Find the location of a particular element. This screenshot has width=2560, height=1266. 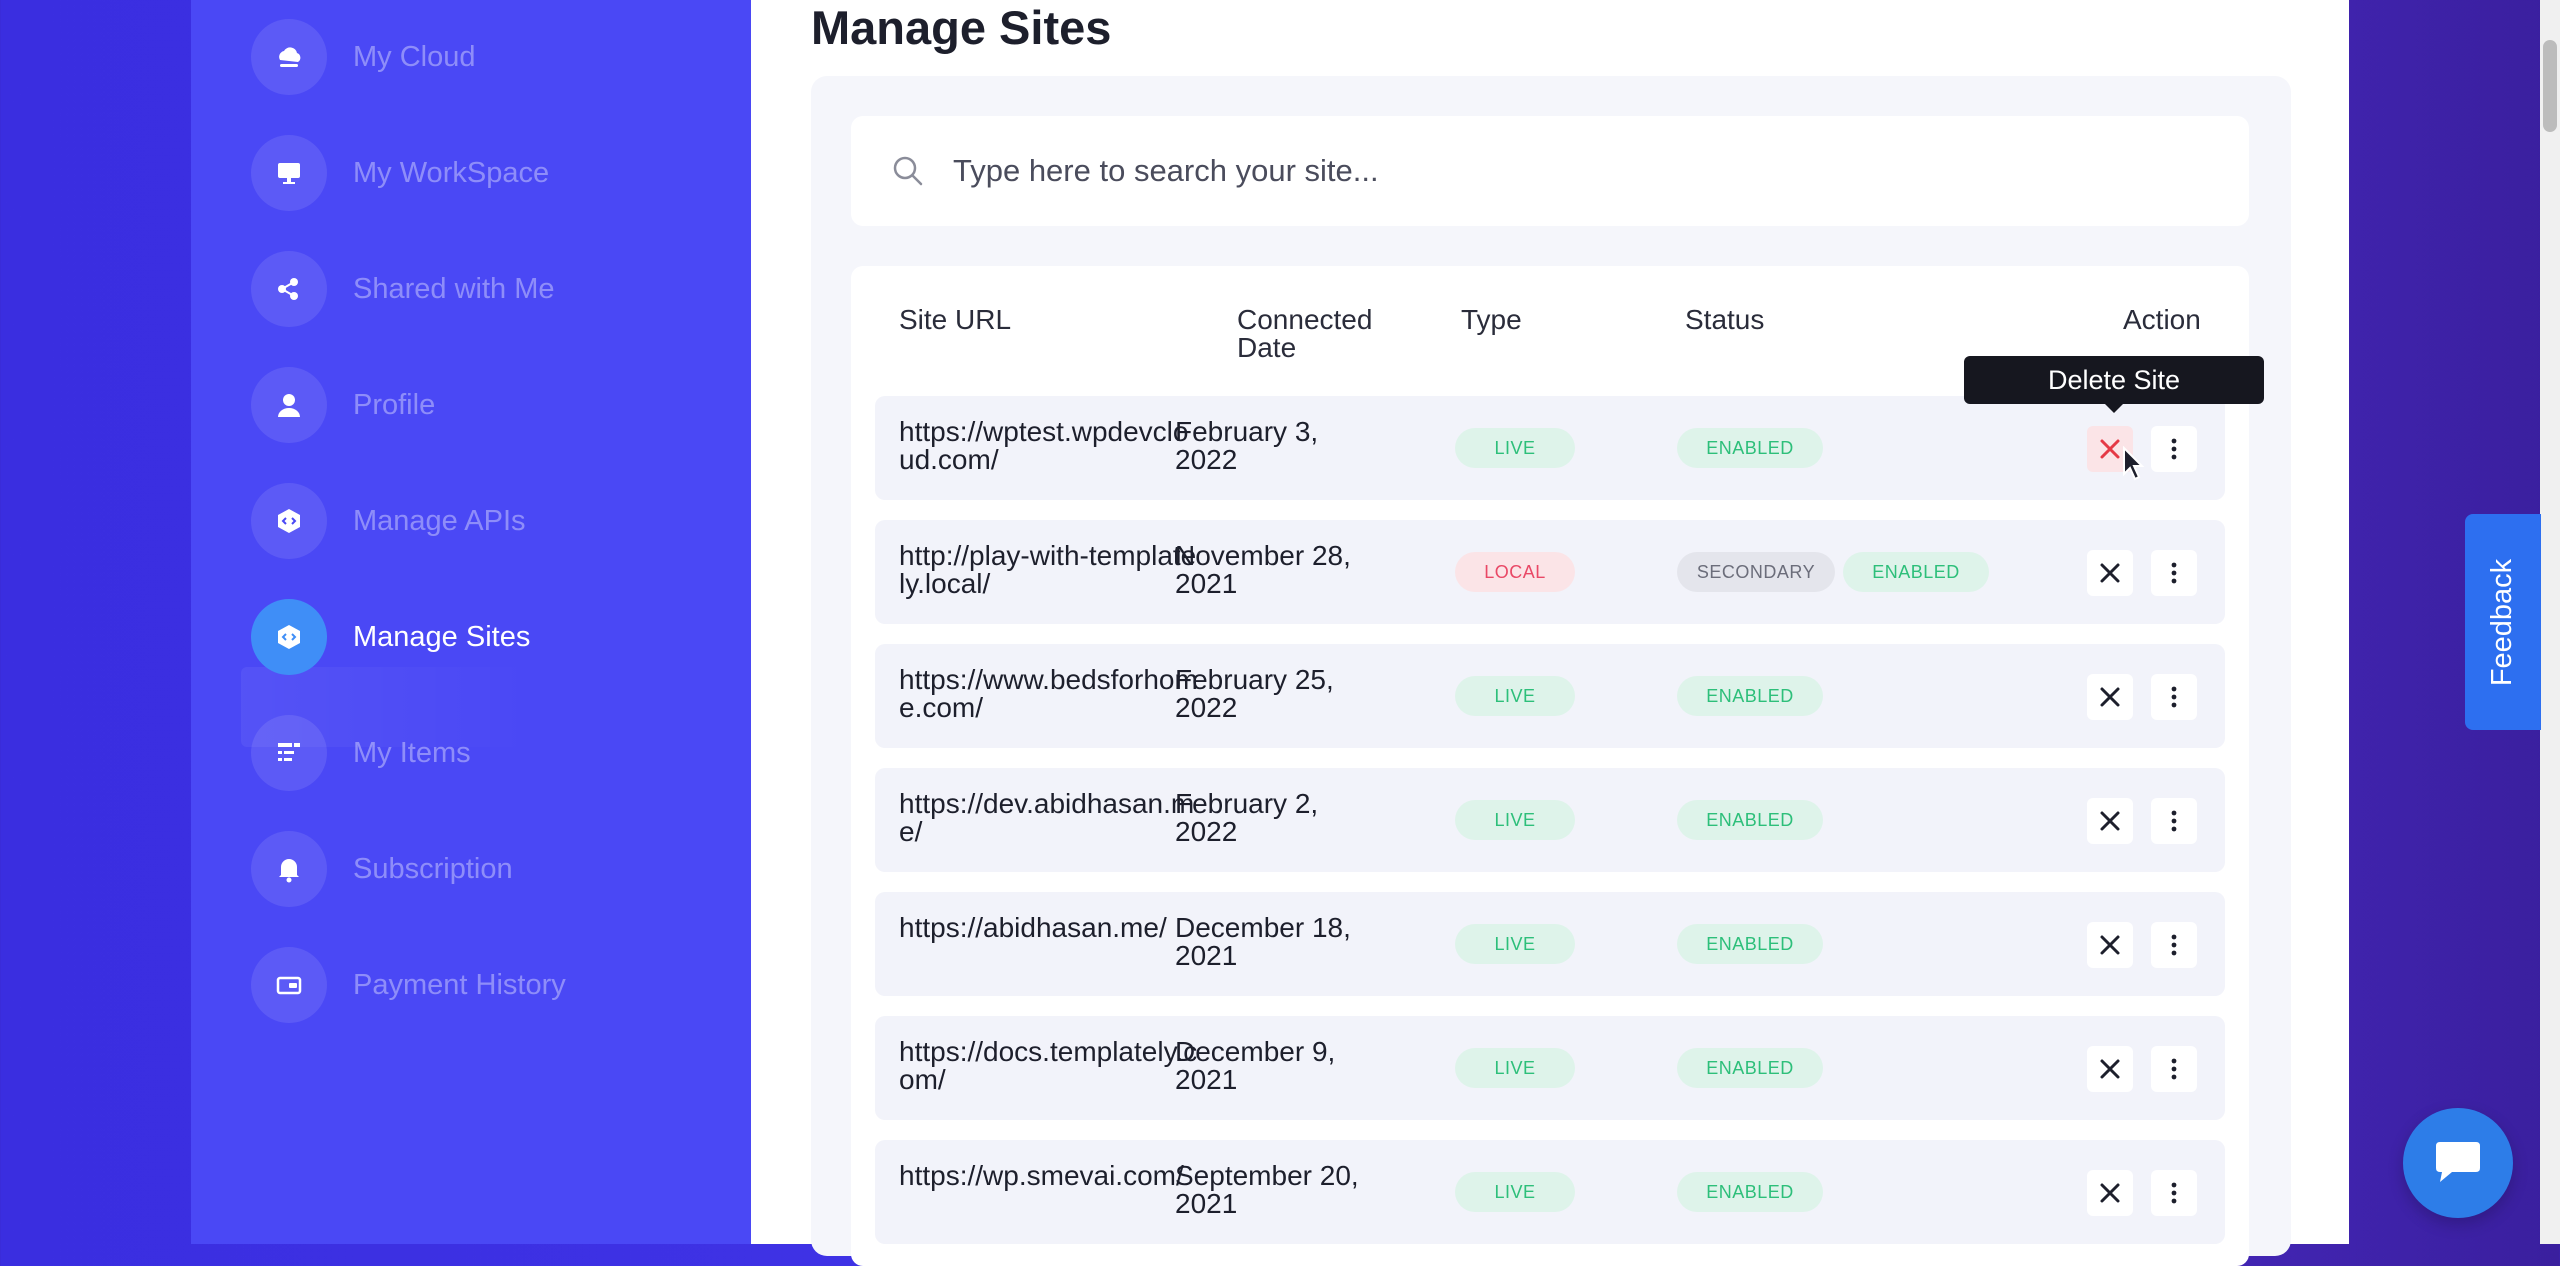

scrollbar-track is located at coordinates (2550, 622).